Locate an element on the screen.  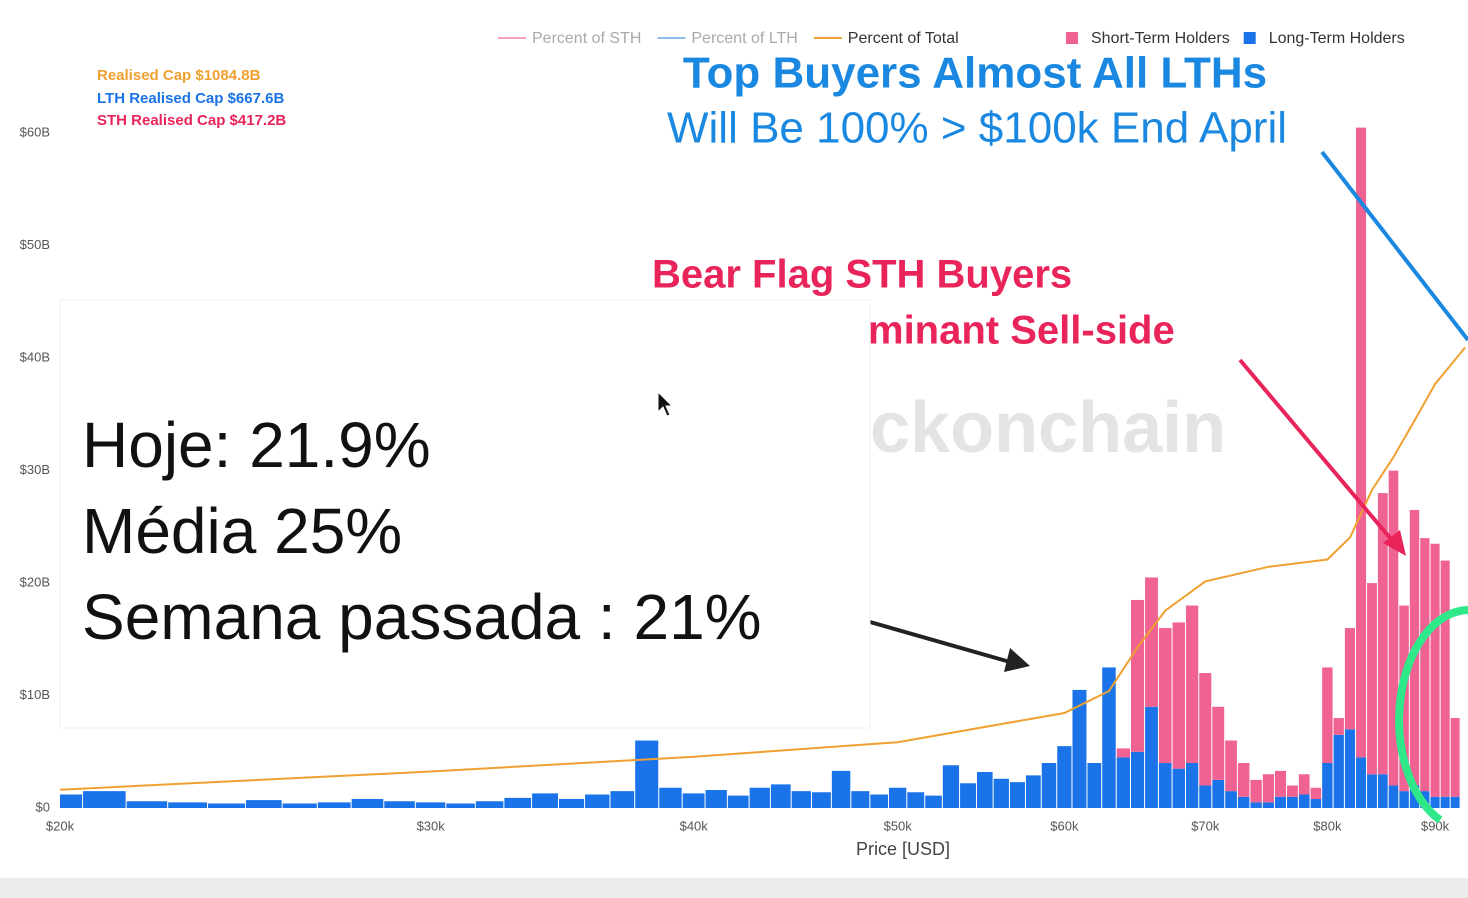
bottom-strip is located at coordinates (734, 888).